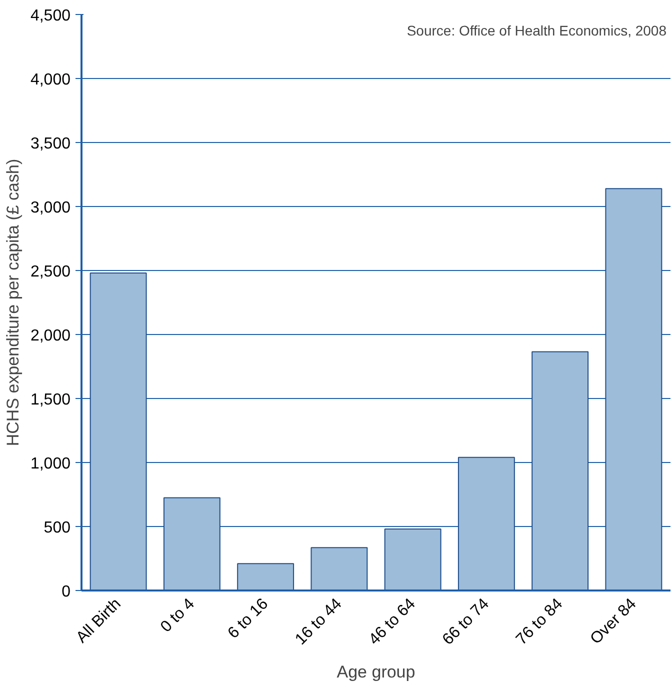 This screenshot has height=684, width=672. What do you see at coordinates (178, 615) in the screenshot?
I see `x-tick-label: 0 to 4` at bounding box center [178, 615].